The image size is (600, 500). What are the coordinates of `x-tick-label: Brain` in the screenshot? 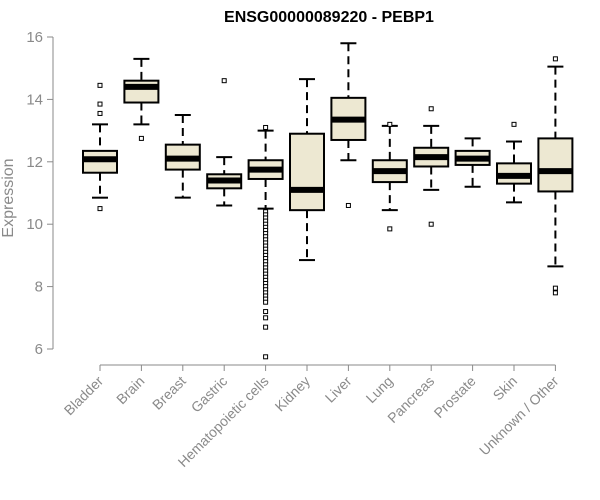 It's located at (130, 390).